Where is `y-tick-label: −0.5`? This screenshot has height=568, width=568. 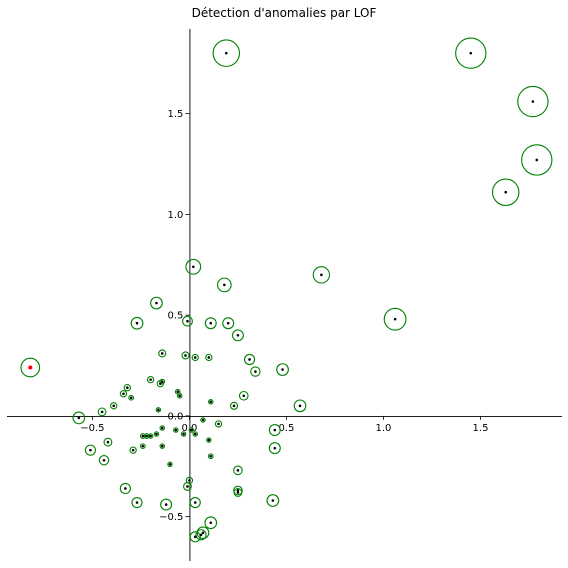 y-tick-label: −0.5 is located at coordinates (171, 517).